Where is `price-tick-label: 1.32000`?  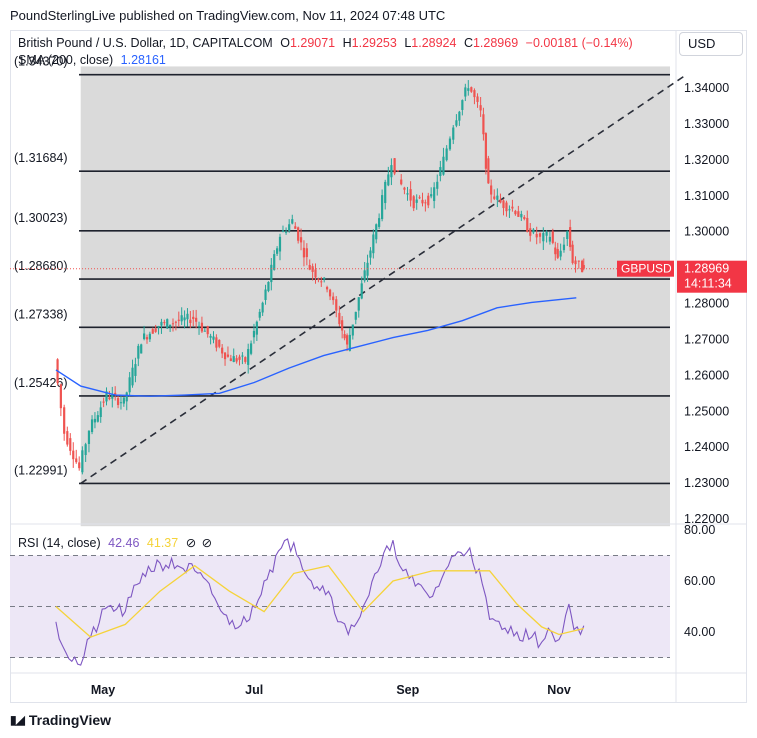 price-tick-label: 1.32000 is located at coordinates (706, 160).